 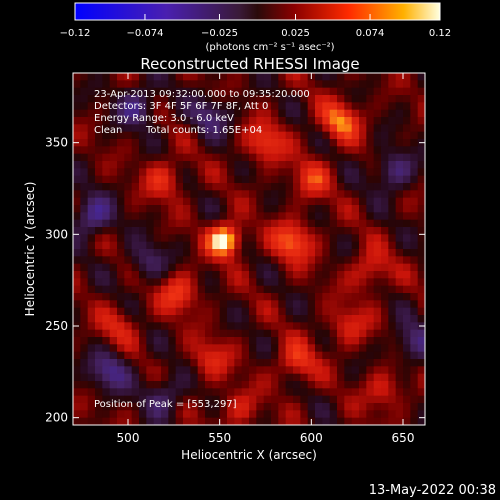 I want to click on y-tick-label: 200, so click(x=56, y=418).